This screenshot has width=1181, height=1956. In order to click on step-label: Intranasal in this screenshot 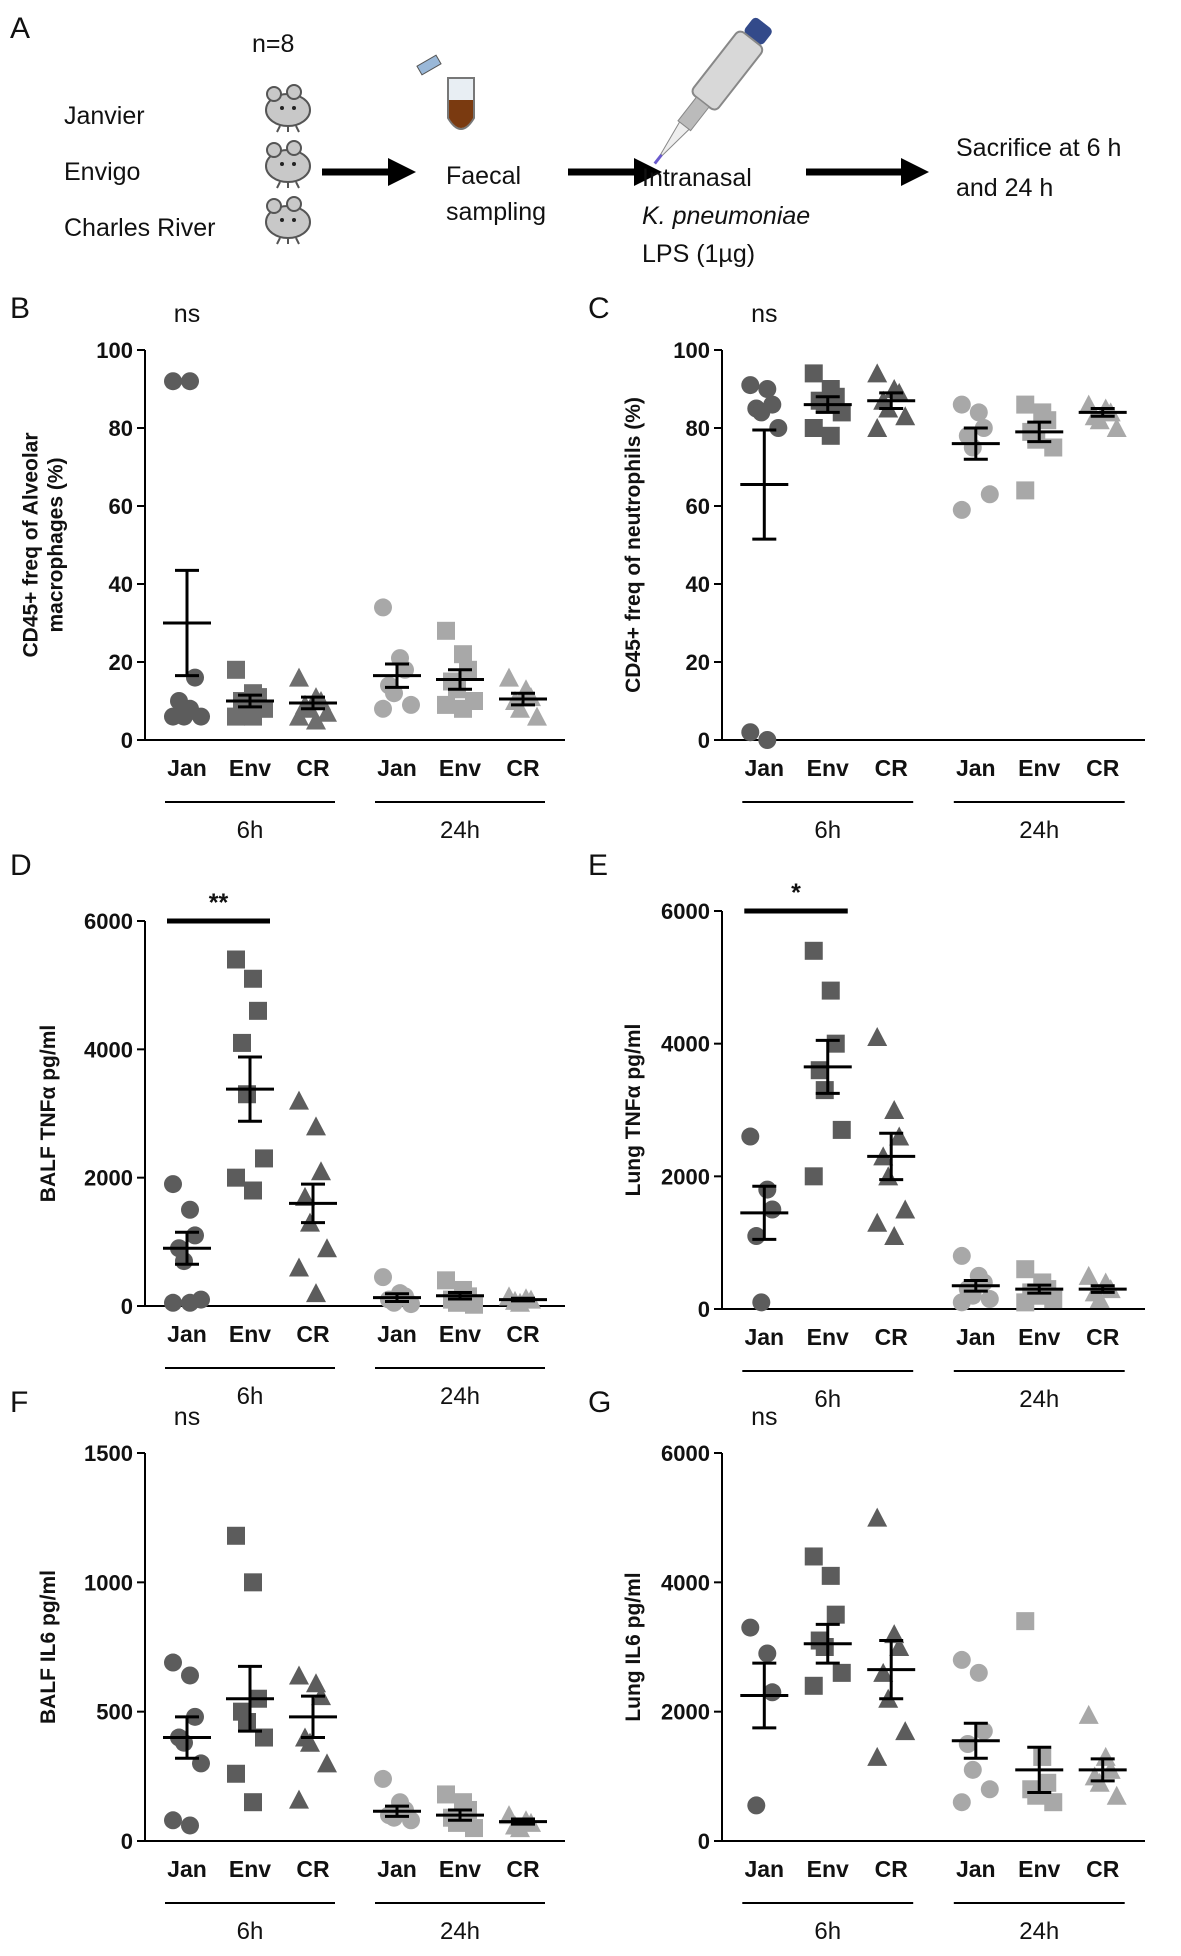, I will do `click(697, 178)`.